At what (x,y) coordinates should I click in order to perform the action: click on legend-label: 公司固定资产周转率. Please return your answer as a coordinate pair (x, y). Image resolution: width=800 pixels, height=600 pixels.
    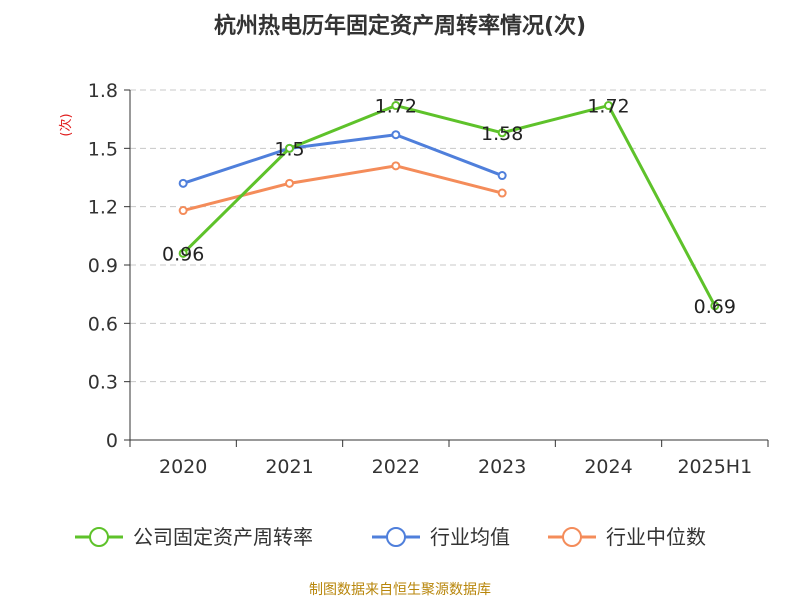
    Looking at the image, I should click on (223, 537).